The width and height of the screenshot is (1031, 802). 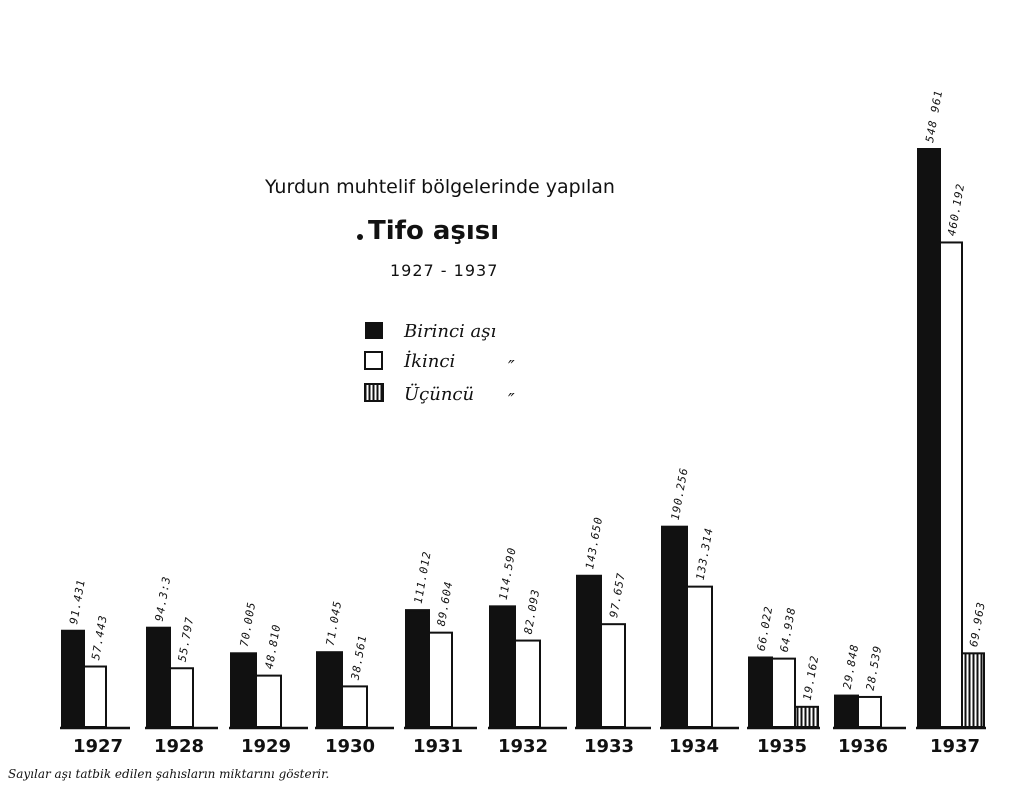 What do you see at coordinates (977, 624) in the screenshot?
I see `value-label-ucuncu-1937: 69.963` at bounding box center [977, 624].